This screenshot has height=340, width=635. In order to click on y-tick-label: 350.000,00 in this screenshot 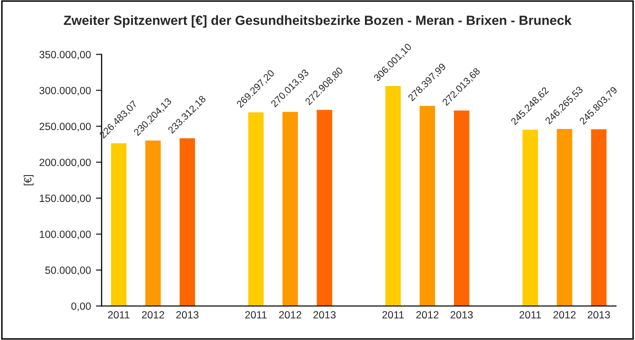, I will do `click(65, 55)`.